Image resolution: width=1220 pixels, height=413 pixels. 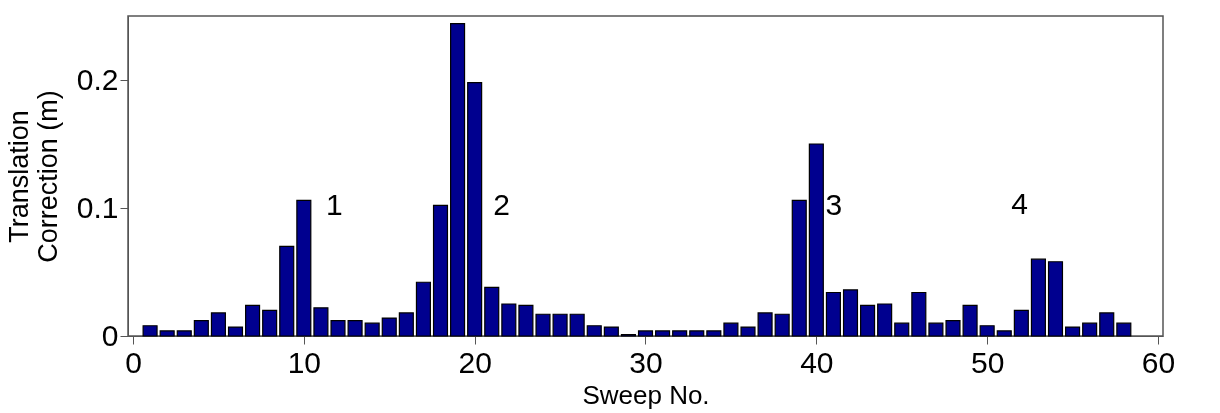 What do you see at coordinates (1019, 203) in the screenshot?
I see `annotation: 4` at bounding box center [1019, 203].